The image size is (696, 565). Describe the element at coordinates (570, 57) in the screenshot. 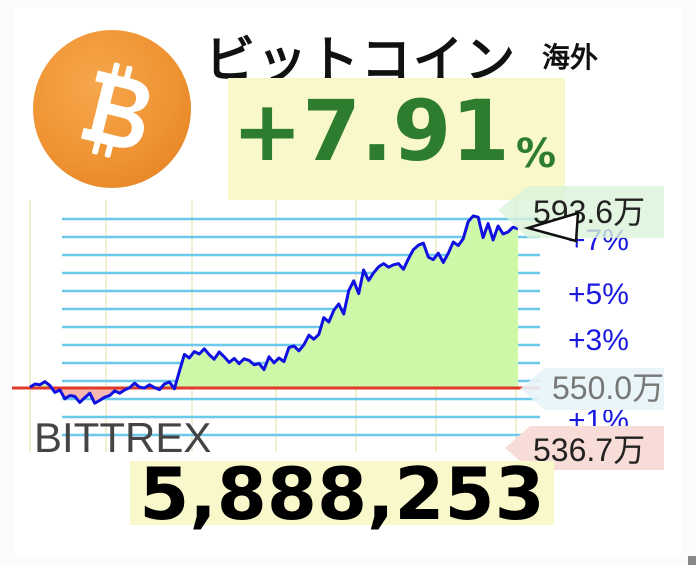

I see `market-label: 海外` at that location.